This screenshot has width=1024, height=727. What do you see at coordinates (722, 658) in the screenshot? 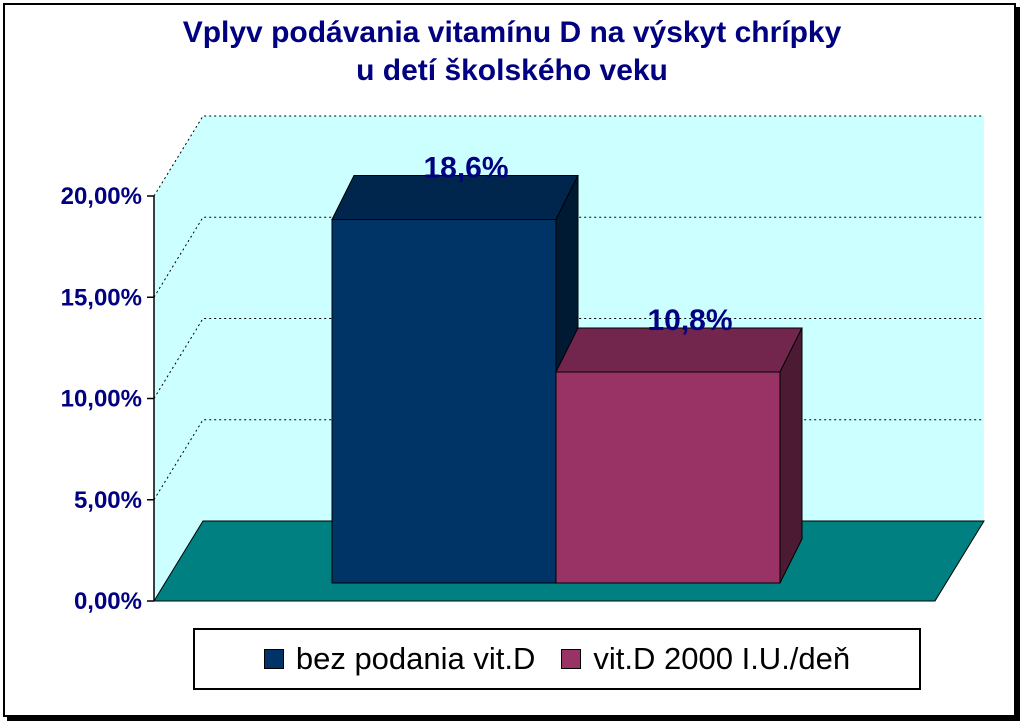
I see `legend-label-vit-d: vit.D 2000 I.U./deň` at bounding box center [722, 658].